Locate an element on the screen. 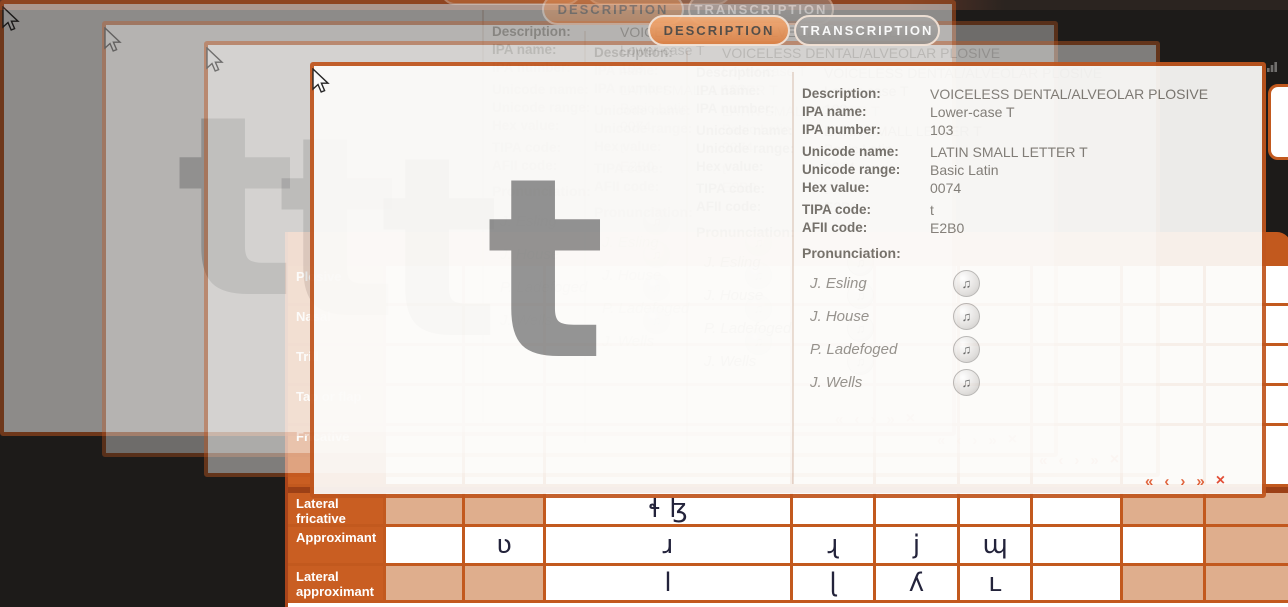 The height and width of the screenshot is (607, 1288). field-value: t is located at coordinates (932, 210).